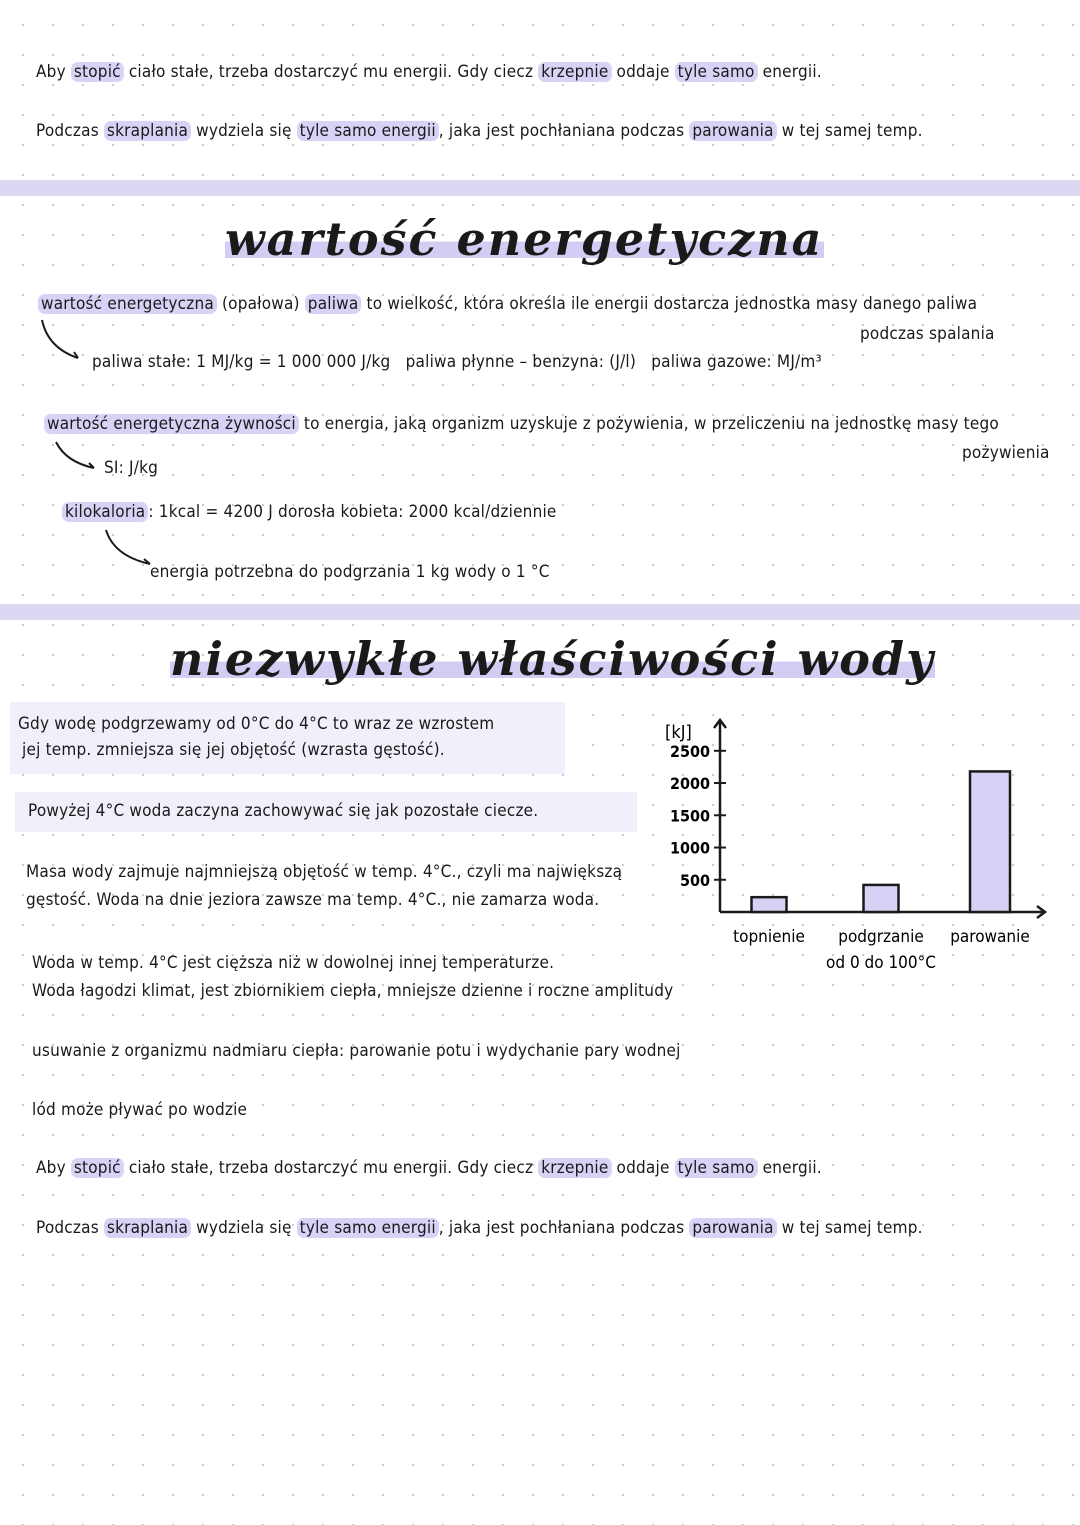 Image resolution: width=1080 pixels, height=1525 pixels. What do you see at coordinates (521, 362) in the screenshot?
I see `liquid-fuel-unit: paliwa płynne – benzyna: (J/l)` at bounding box center [521, 362].